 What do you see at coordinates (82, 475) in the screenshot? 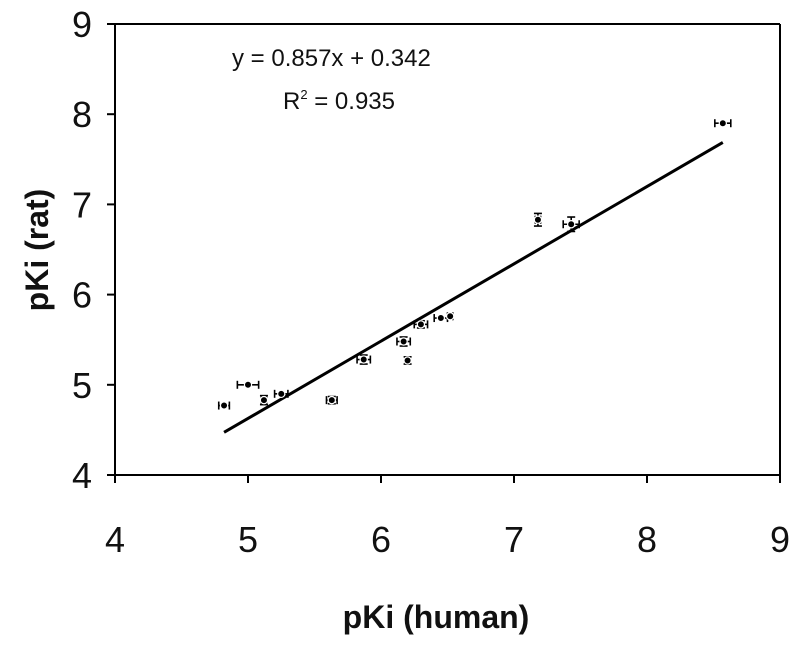
I see `y-tick-label: 4` at bounding box center [82, 475].